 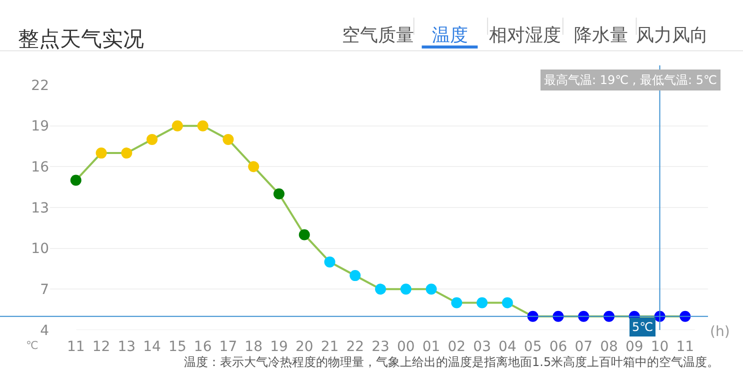 I want to click on x-tick-label: 18, so click(x=253, y=347).